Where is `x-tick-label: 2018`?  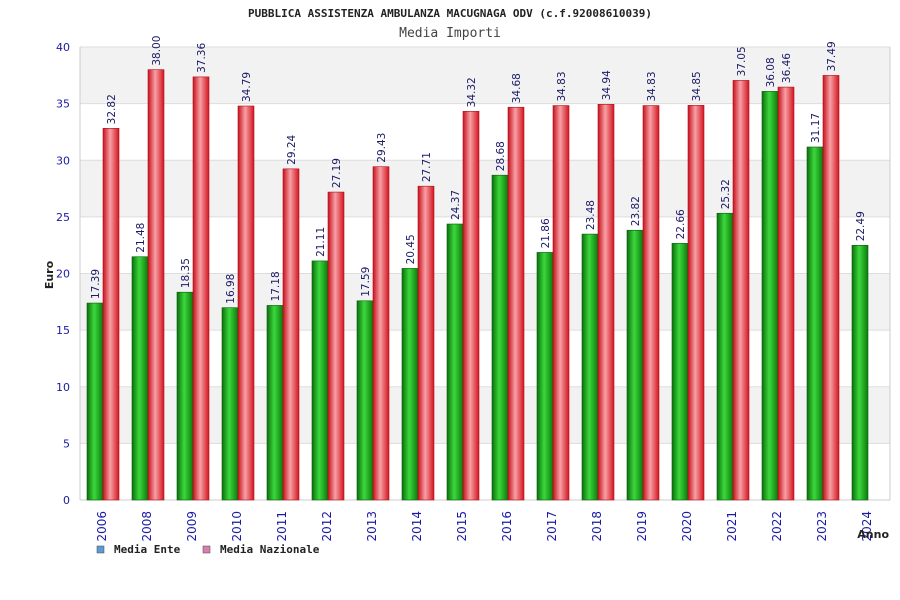
x-tick-label: 2018 is located at coordinates (597, 526).